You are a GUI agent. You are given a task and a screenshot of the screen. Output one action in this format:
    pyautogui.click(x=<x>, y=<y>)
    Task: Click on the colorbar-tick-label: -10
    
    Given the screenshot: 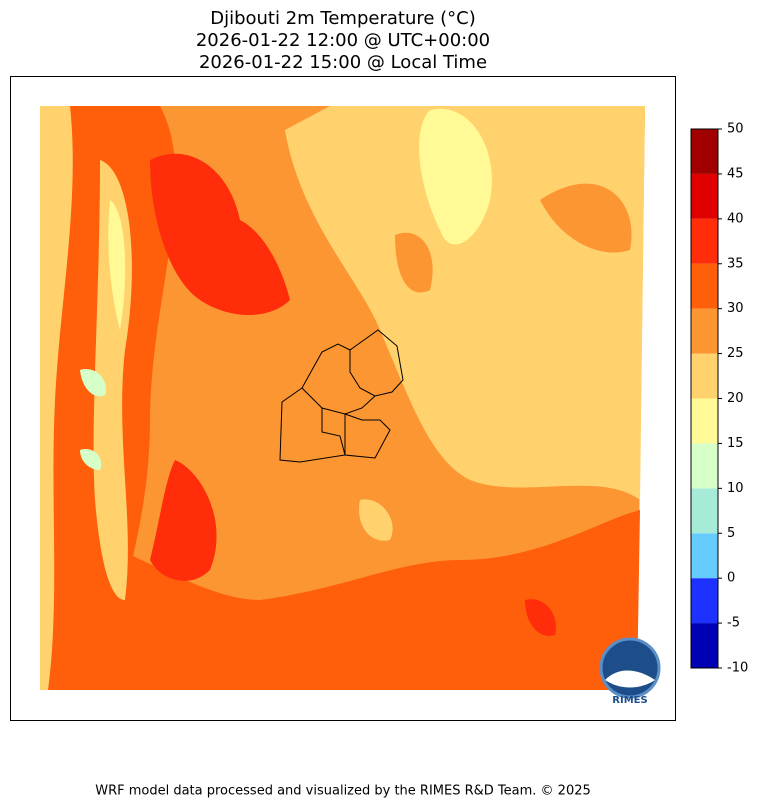 What is the action you would take?
    pyautogui.click(x=737, y=668)
    